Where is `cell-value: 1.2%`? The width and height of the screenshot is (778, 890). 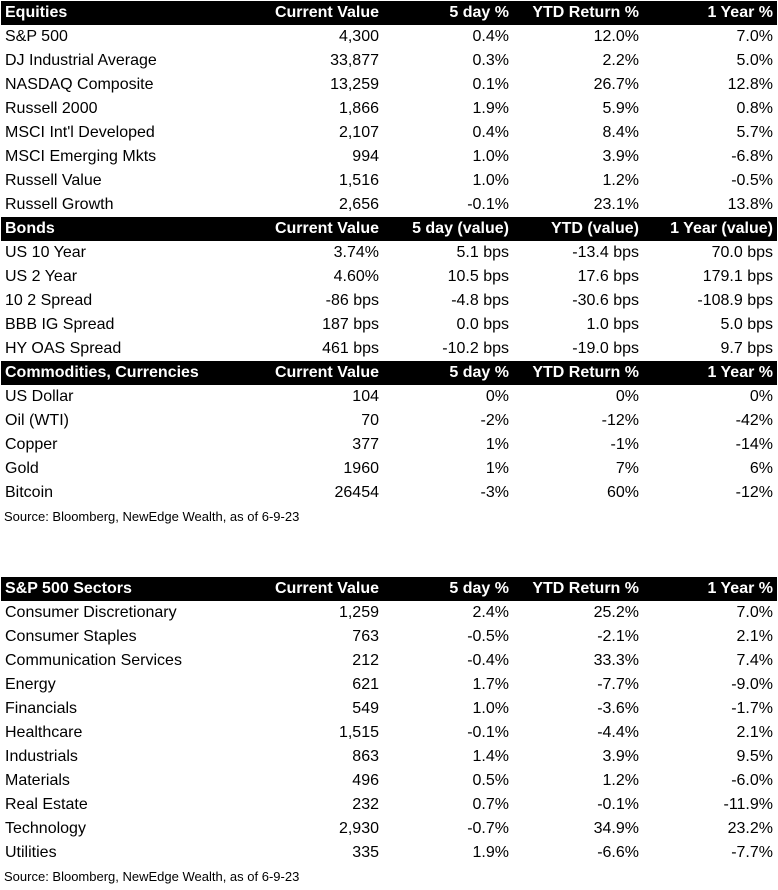 cell-value: 1.2% is located at coordinates (620, 780).